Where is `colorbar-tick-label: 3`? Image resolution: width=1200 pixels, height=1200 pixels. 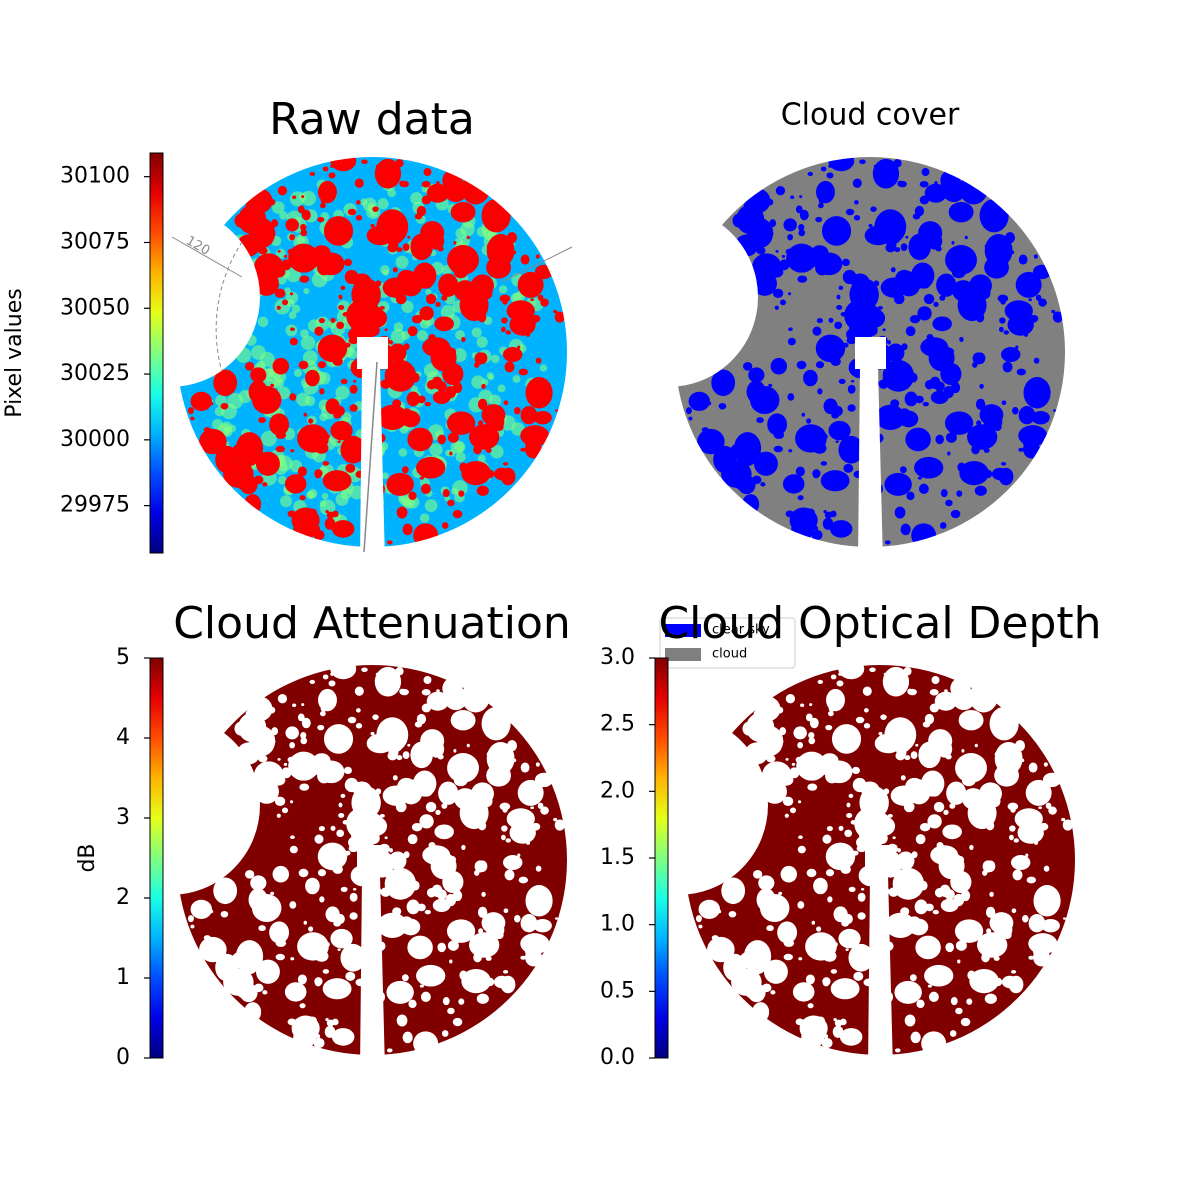 colorbar-tick-label: 3 is located at coordinates (123, 817).